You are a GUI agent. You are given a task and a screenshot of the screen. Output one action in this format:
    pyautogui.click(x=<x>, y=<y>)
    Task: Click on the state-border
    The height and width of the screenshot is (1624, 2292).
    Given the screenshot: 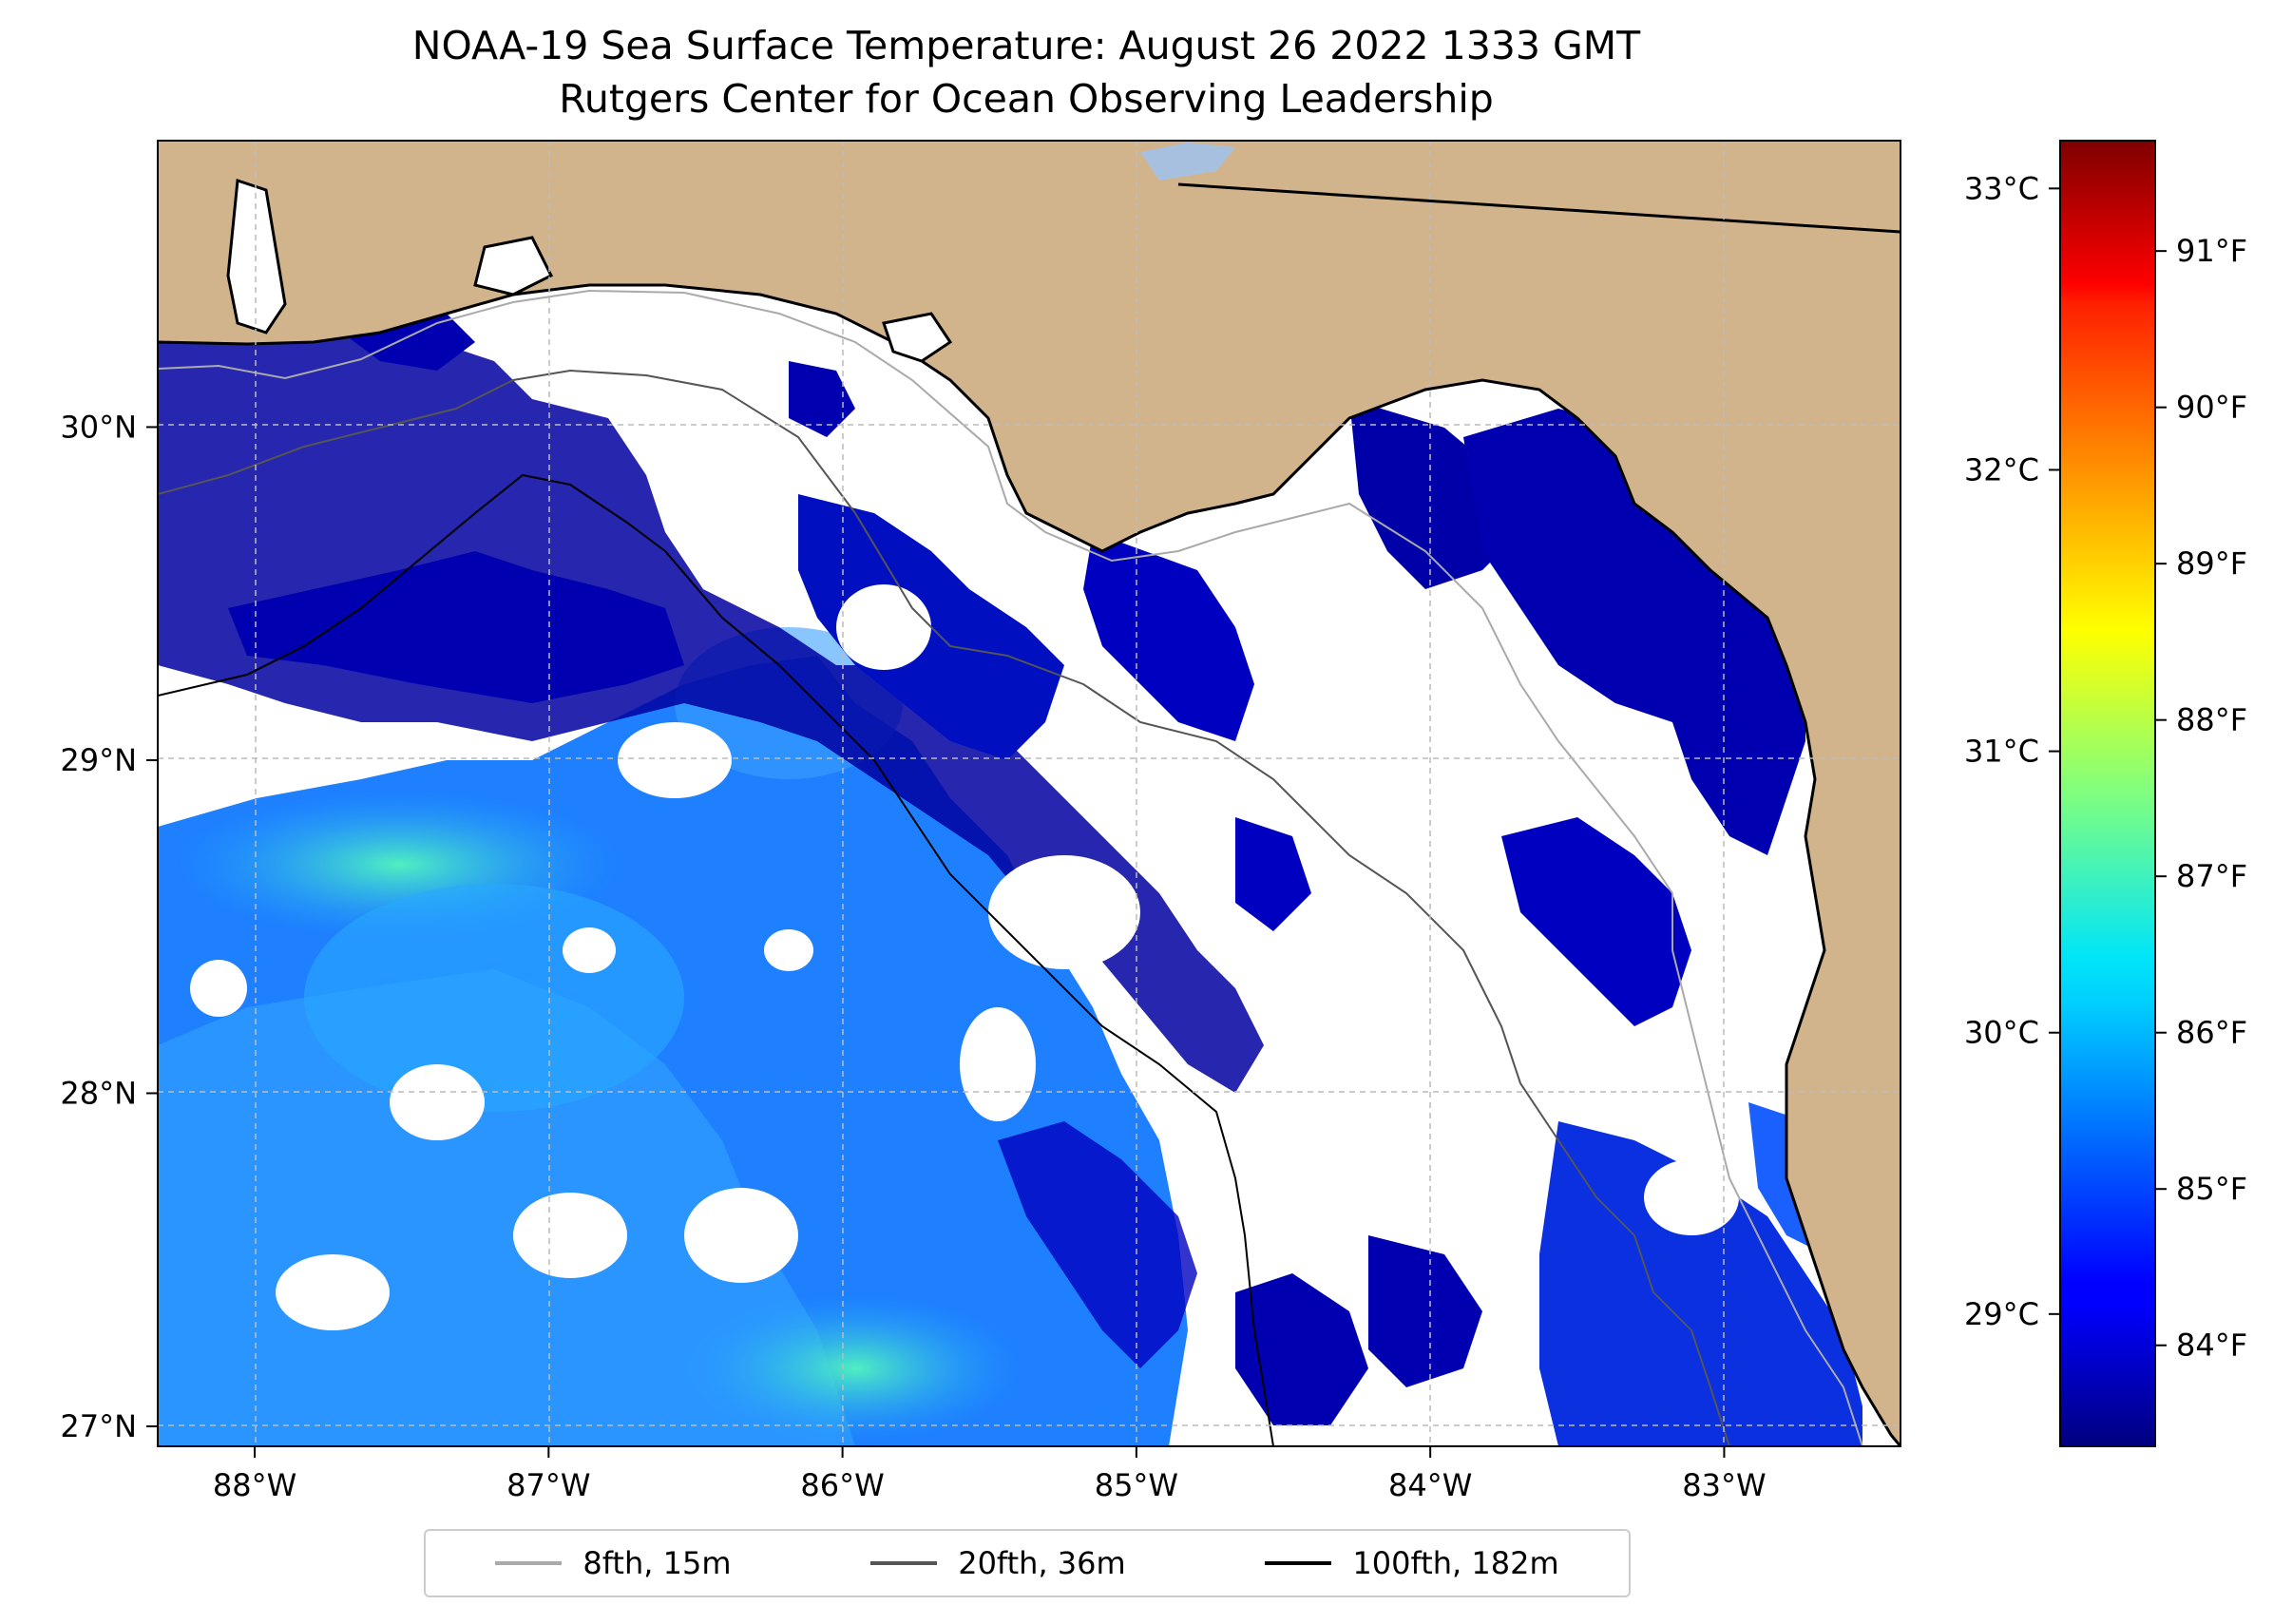 What is the action you would take?
    pyautogui.click(x=1538, y=208)
    